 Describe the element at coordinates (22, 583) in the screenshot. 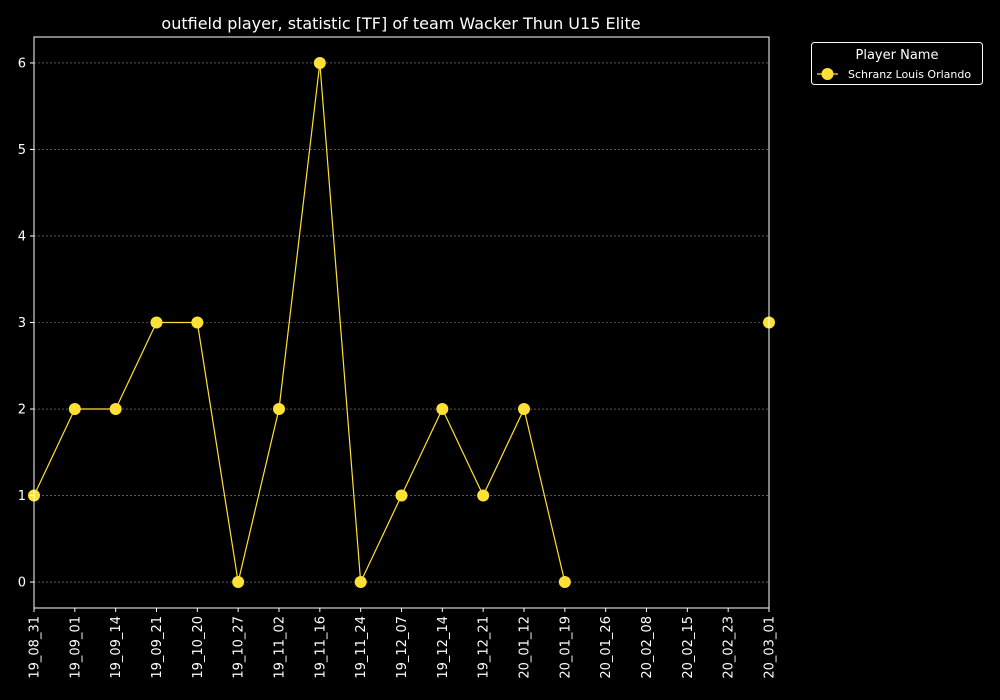

I see `y-tick-label: 0` at that location.